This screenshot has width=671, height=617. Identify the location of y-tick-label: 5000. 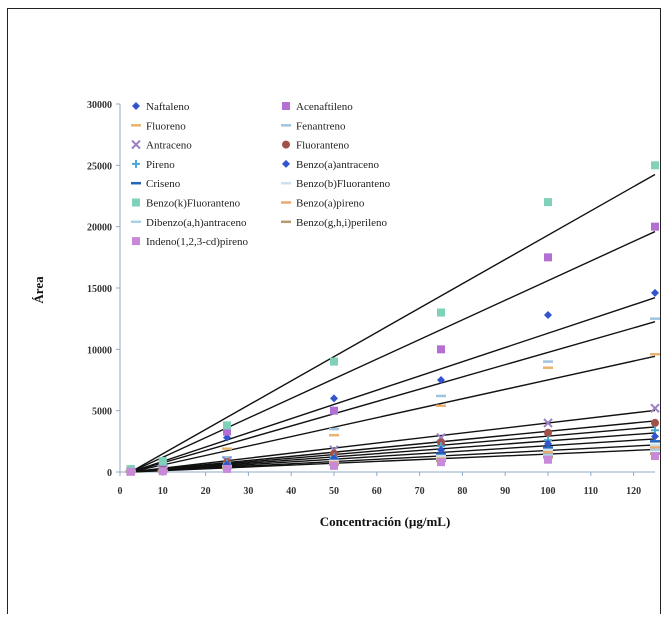
(102, 412).